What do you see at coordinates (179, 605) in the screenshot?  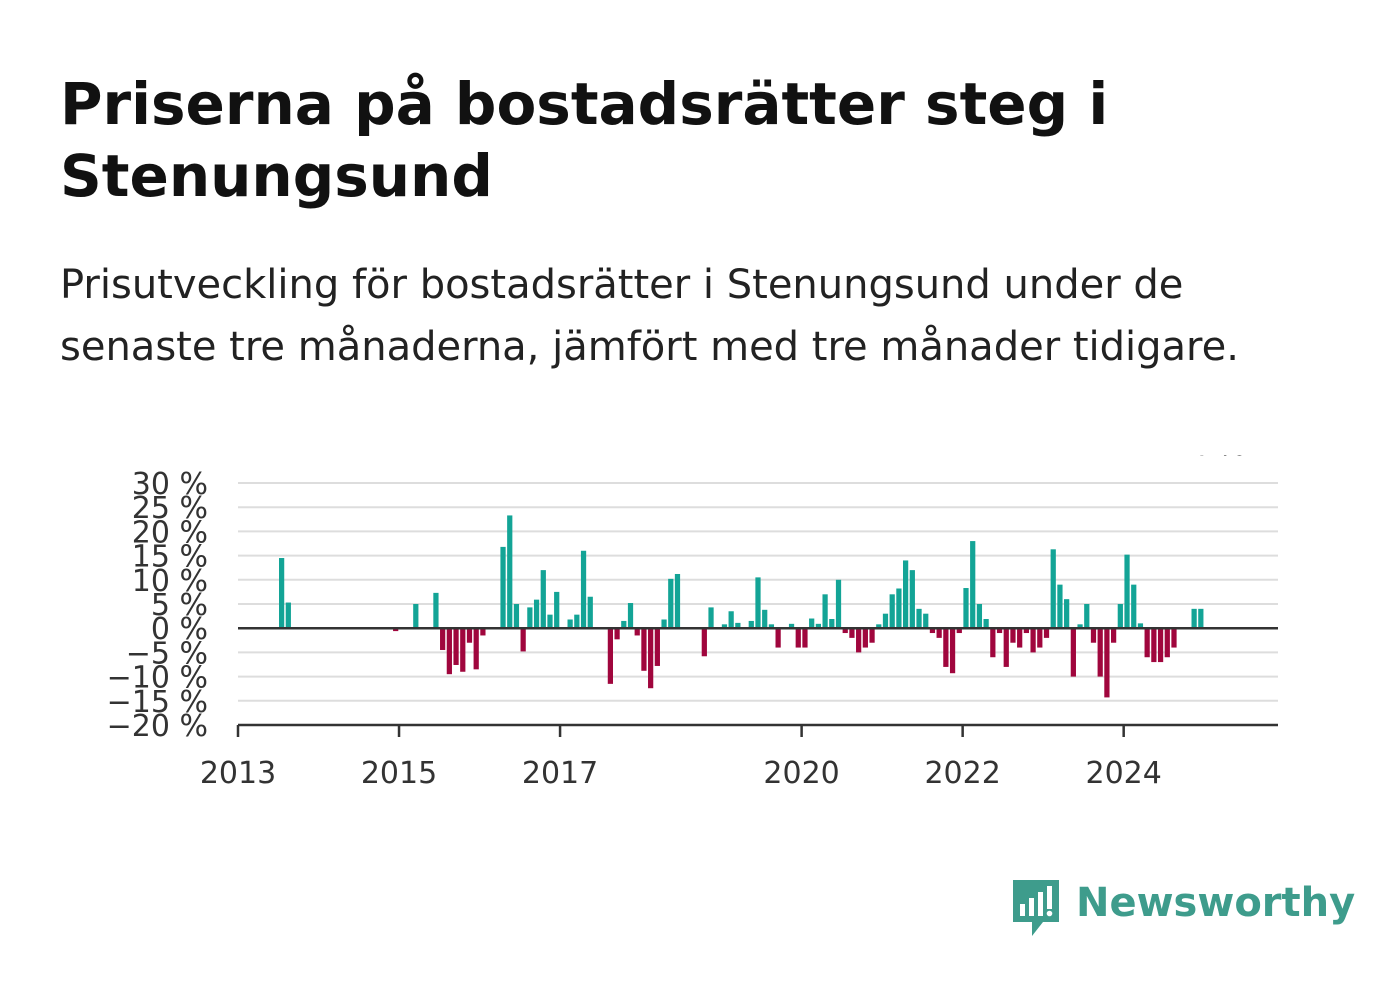 I see `y-tick-label: 5 %` at bounding box center [179, 605].